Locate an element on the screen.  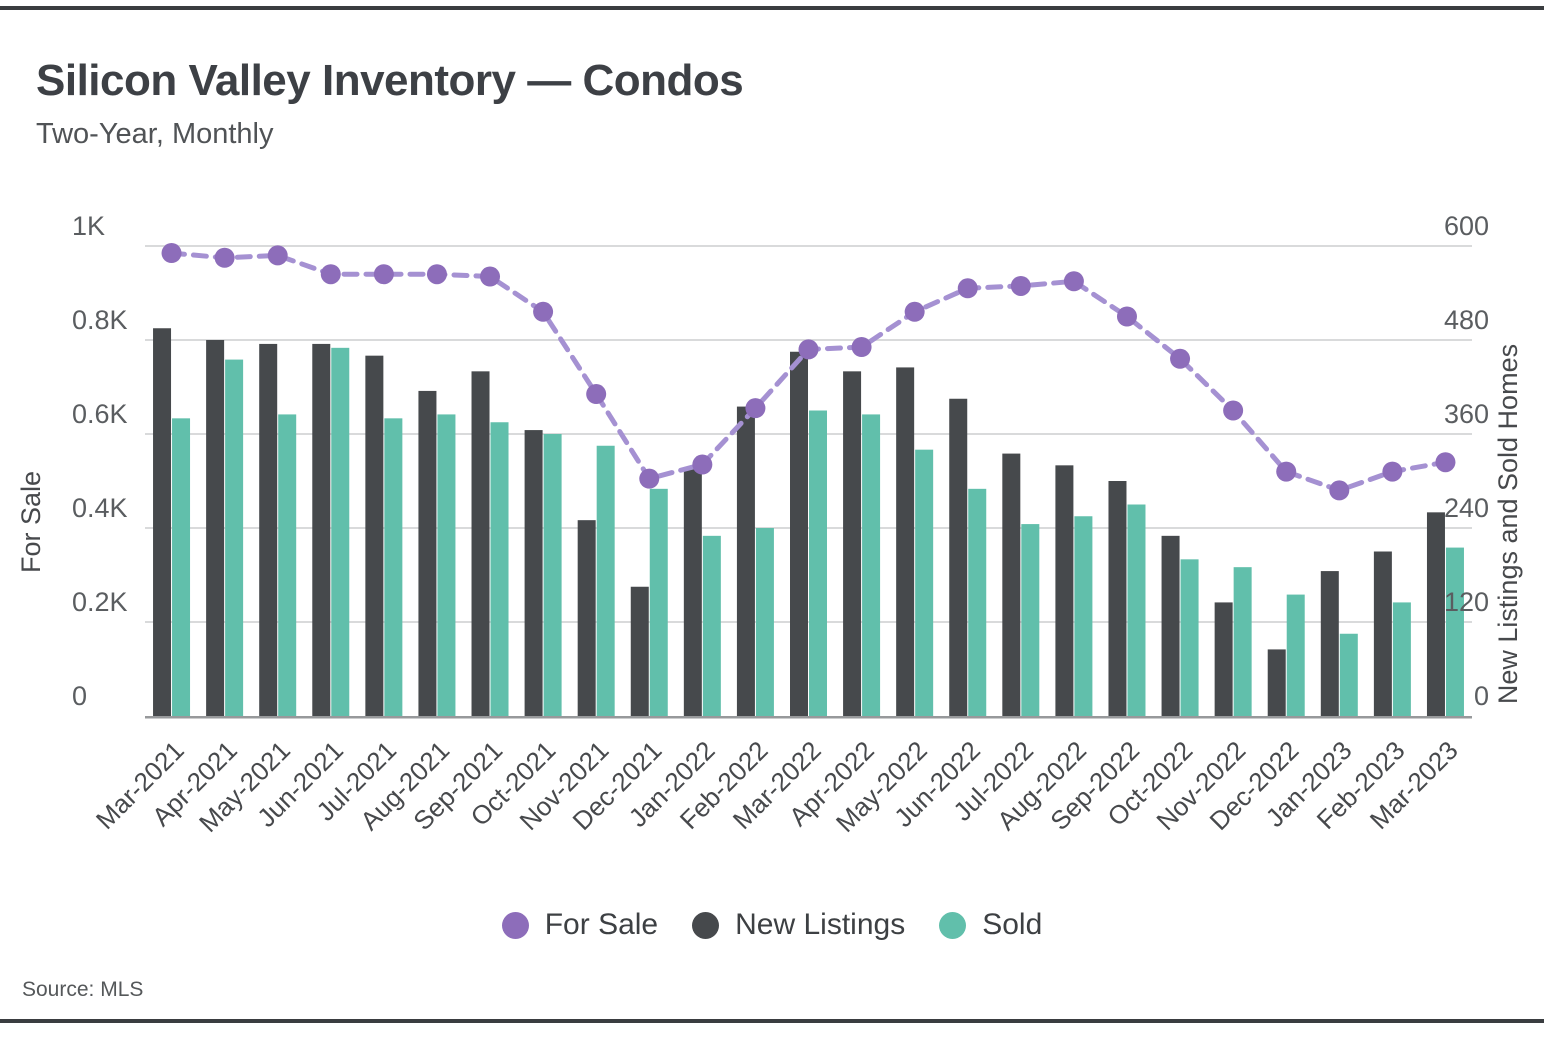
top-border-rule is located at coordinates (772, 8).